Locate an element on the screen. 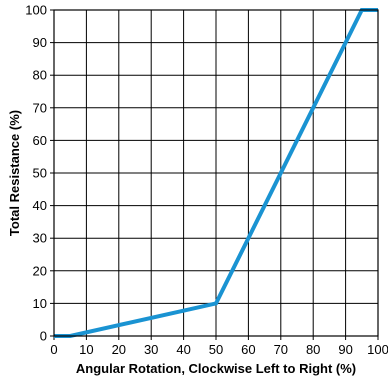  x-tick-label: 30 is located at coordinates (151, 349).